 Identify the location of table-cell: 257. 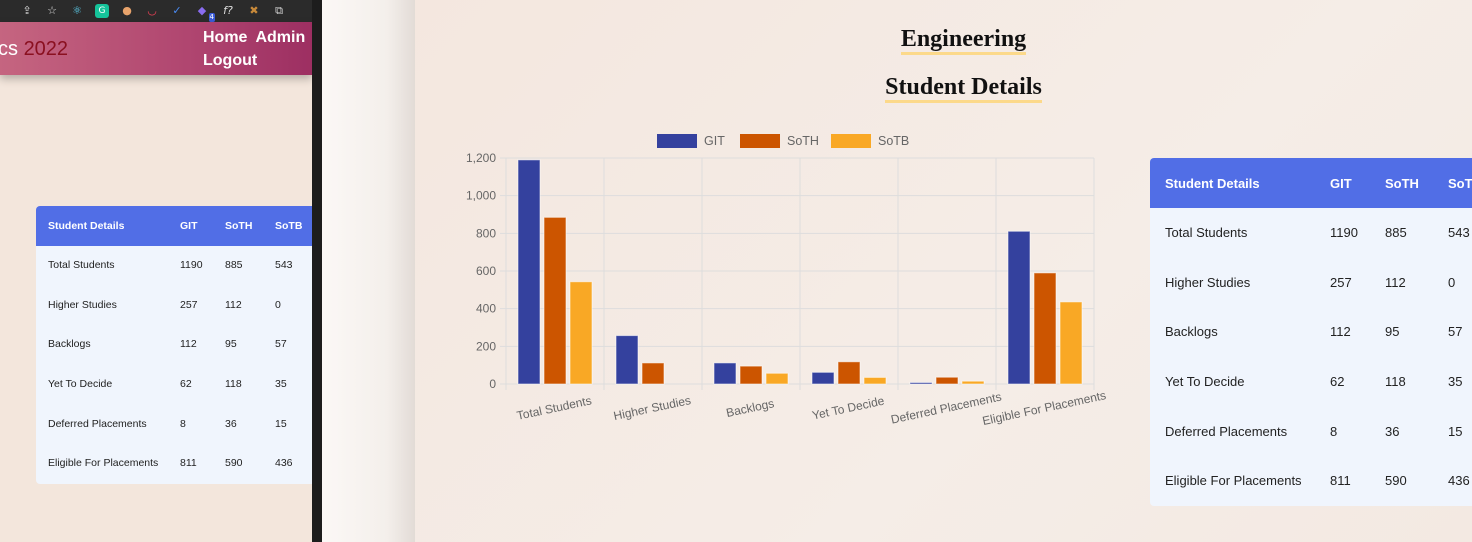
(189, 304).